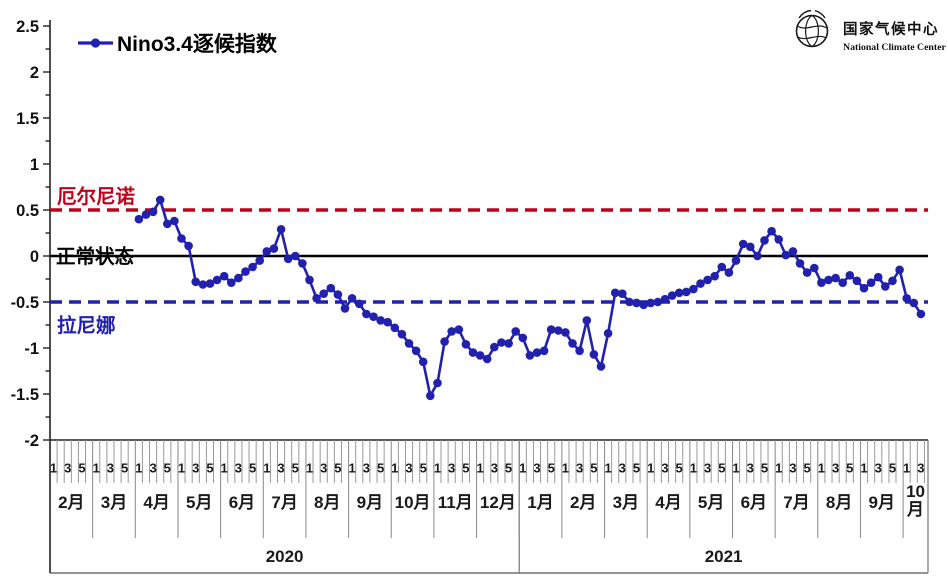 This screenshot has width=948, height=586. What do you see at coordinates (25, 395) in the screenshot?
I see `y-tick-label: -1.5` at bounding box center [25, 395].